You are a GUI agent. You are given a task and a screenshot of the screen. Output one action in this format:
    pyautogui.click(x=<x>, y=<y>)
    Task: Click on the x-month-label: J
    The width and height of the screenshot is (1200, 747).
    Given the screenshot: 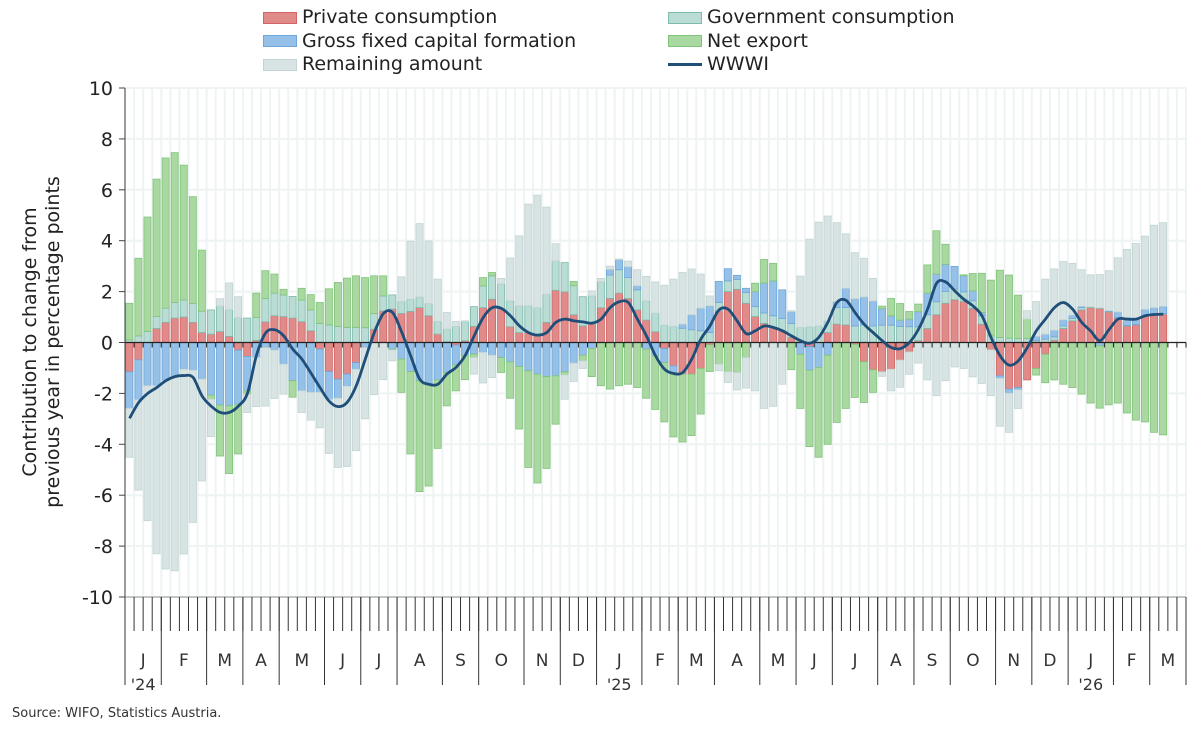 What is the action you would take?
    pyautogui.click(x=342, y=661)
    